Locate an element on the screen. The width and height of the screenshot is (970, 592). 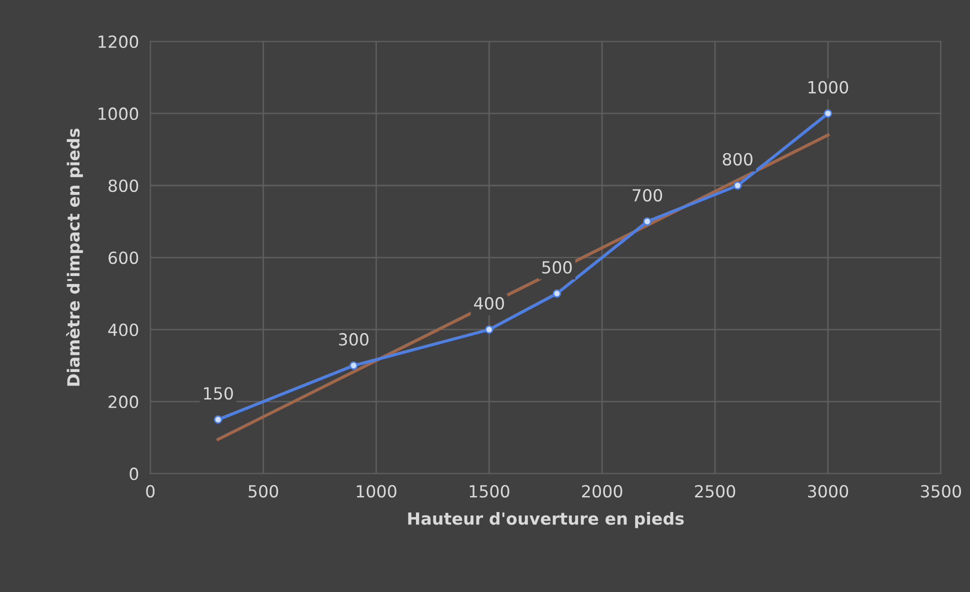
data-label: 800 is located at coordinates (737, 159).